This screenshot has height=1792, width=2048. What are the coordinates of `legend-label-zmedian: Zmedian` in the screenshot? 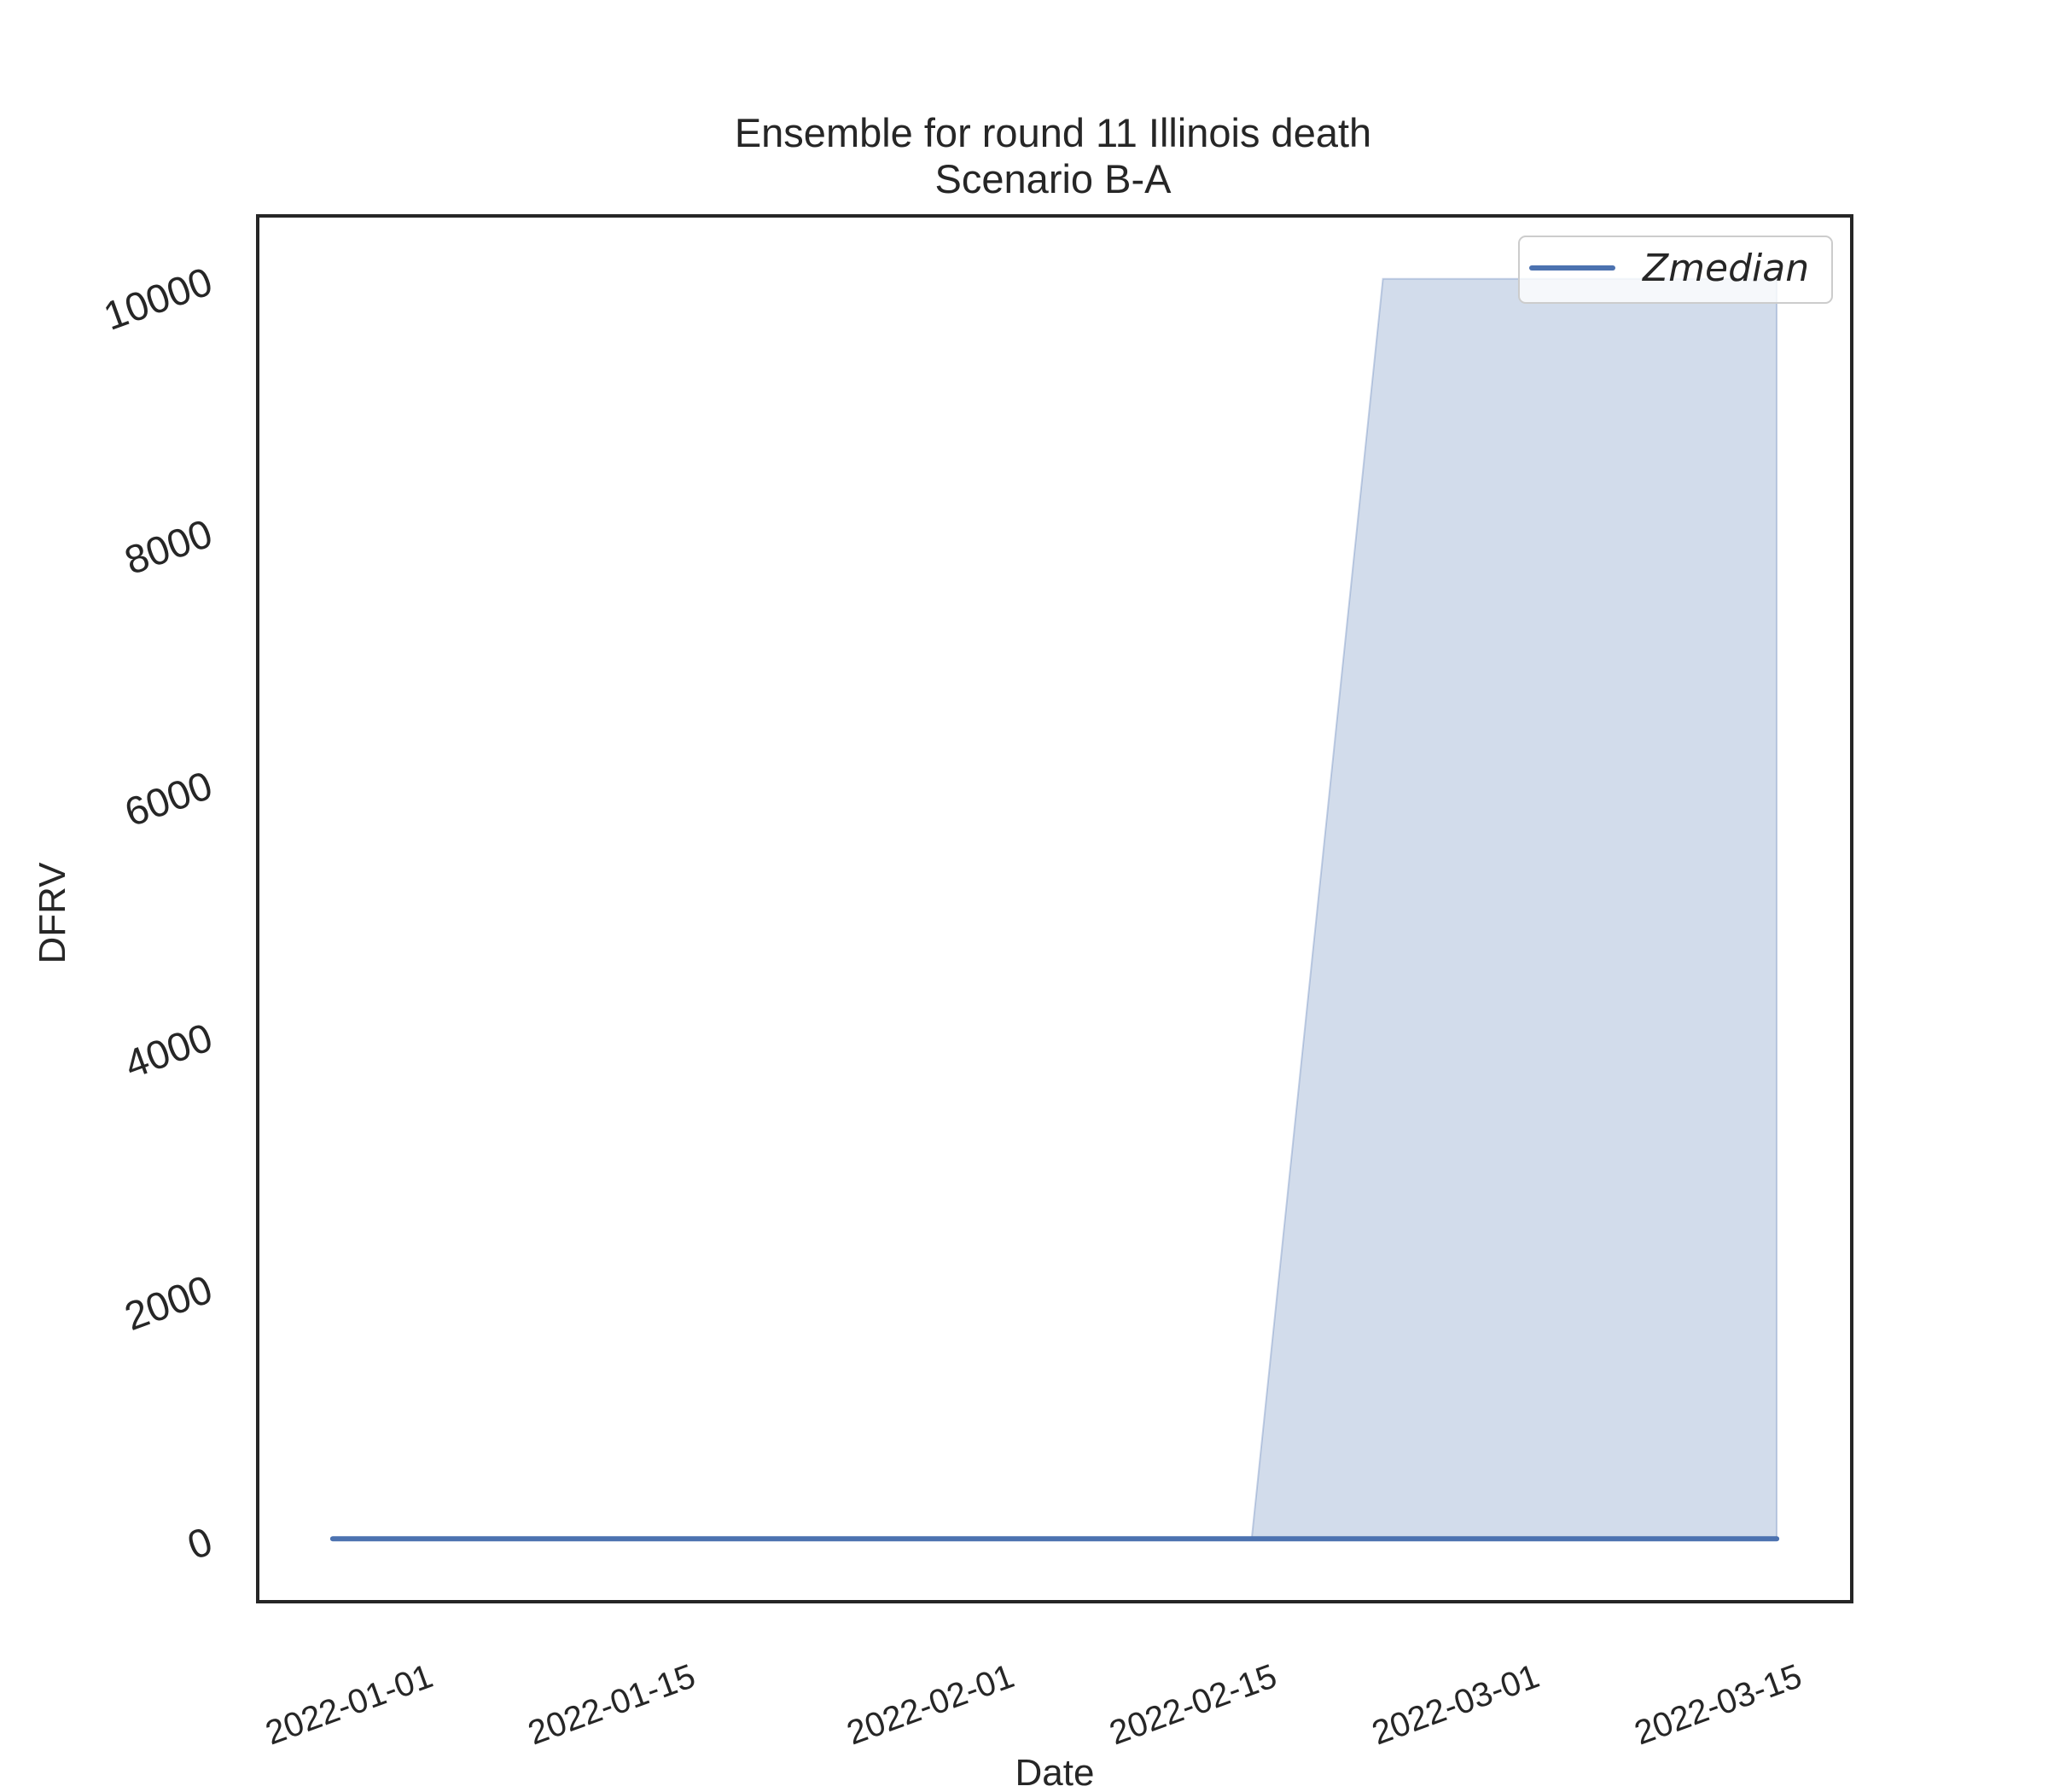 It's located at (1725, 268).